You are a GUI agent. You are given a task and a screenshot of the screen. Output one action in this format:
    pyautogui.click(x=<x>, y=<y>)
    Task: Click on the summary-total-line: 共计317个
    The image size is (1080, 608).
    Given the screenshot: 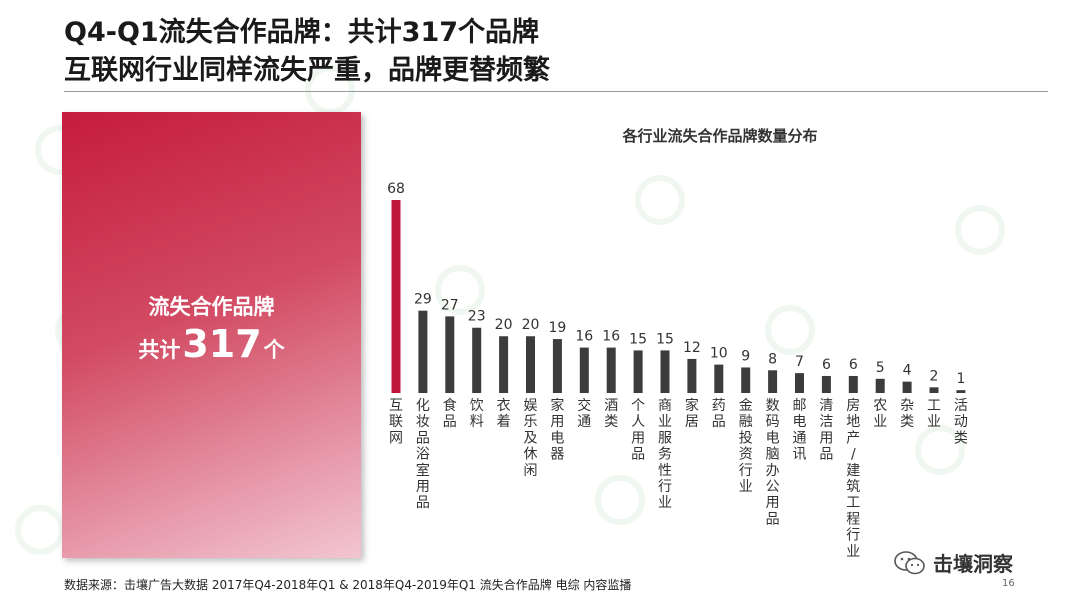 What is the action you would take?
    pyautogui.click(x=211, y=348)
    